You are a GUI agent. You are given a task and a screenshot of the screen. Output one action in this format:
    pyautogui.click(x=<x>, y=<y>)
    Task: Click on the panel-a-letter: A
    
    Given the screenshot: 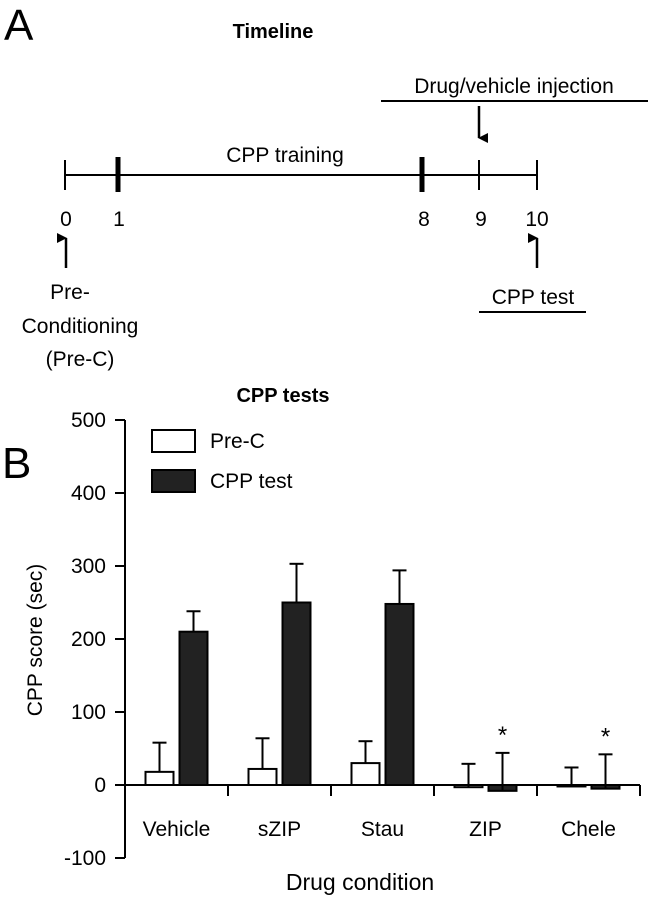 What is the action you would take?
    pyautogui.click(x=19, y=25)
    